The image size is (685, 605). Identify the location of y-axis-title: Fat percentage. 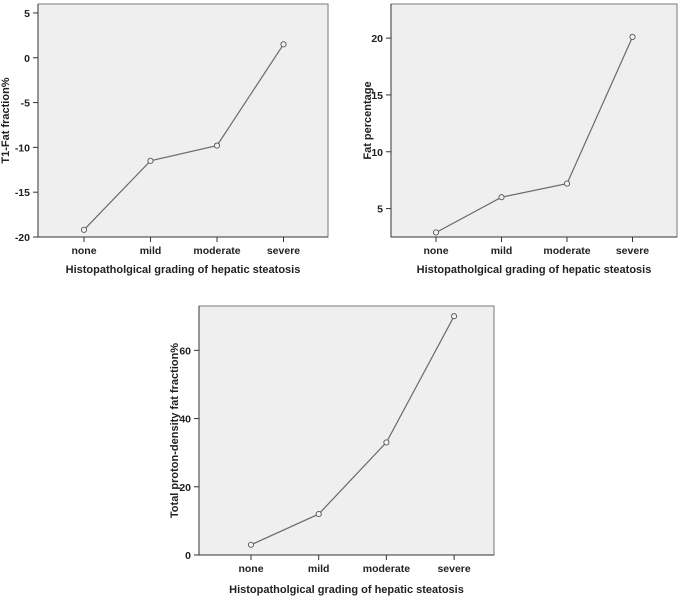
(368, 120).